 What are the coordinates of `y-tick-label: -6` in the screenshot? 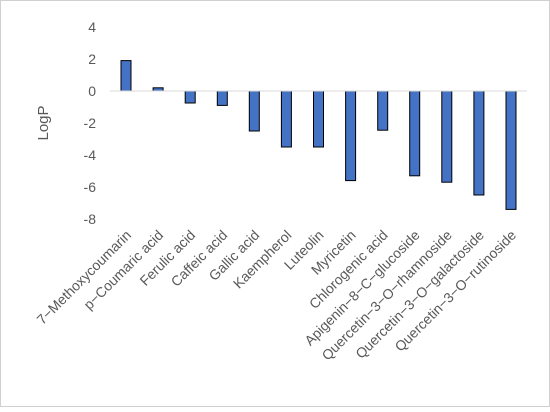 It's located at (90, 187).